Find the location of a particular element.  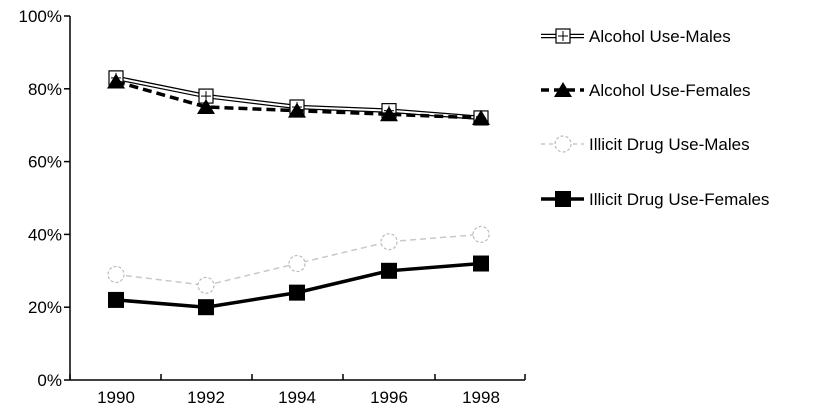

legend-item: Alcohol Use-Males is located at coordinates (636, 36).